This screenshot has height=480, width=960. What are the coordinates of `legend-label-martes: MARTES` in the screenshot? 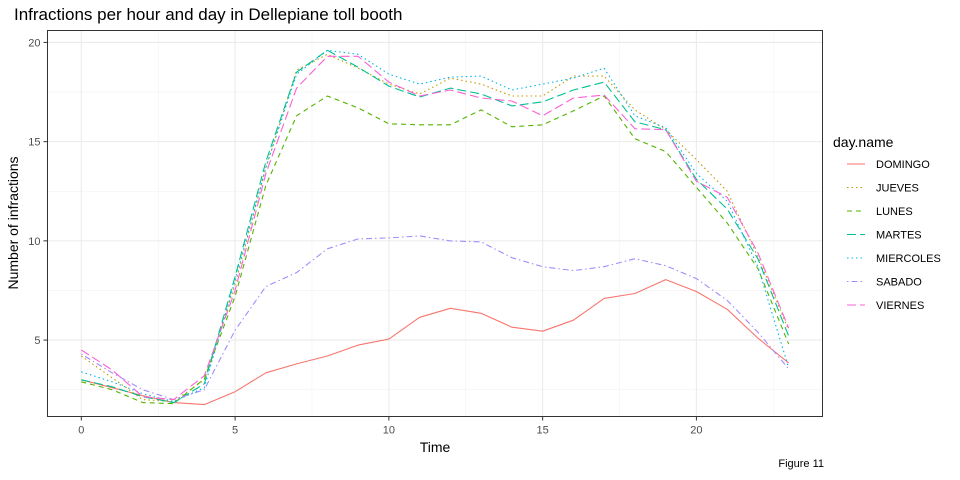 It's located at (899, 236).